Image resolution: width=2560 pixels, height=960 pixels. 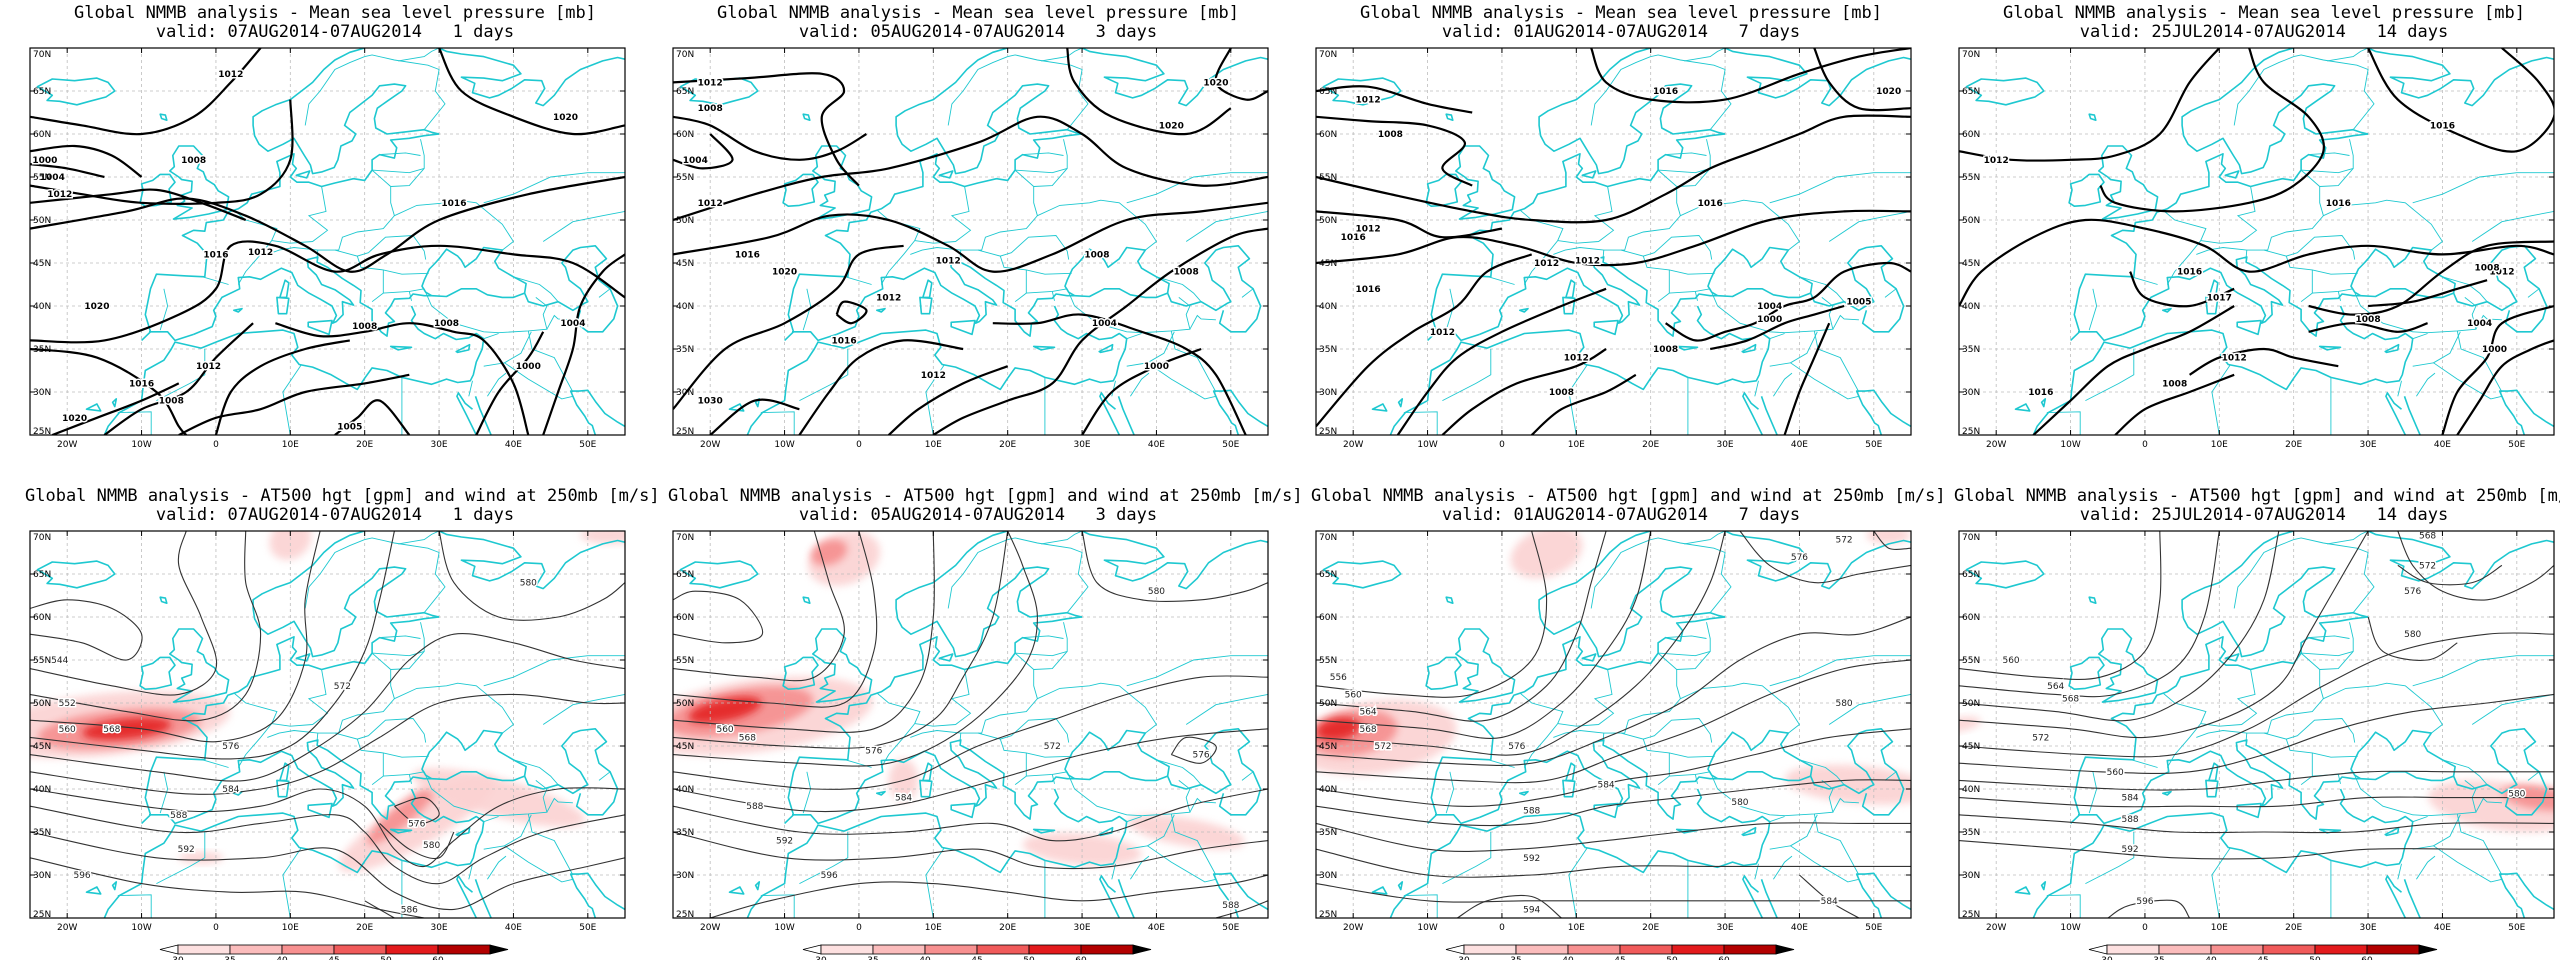 What do you see at coordinates (1724, 928) in the screenshot?
I see `lon-tick-label: 30E` at bounding box center [1724, 928].